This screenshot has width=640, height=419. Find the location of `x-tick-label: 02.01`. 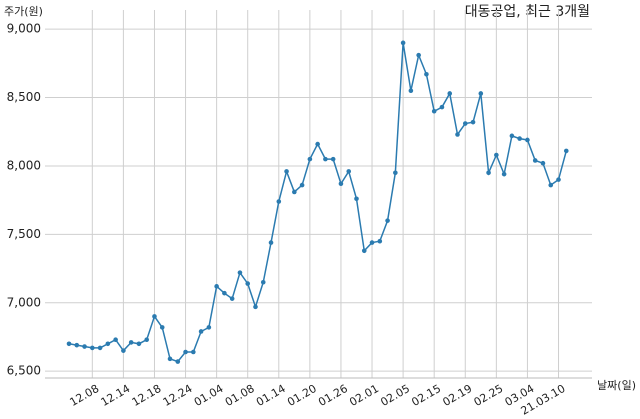

x-tick-label: 02.01 is located at coordinates (364, 395).